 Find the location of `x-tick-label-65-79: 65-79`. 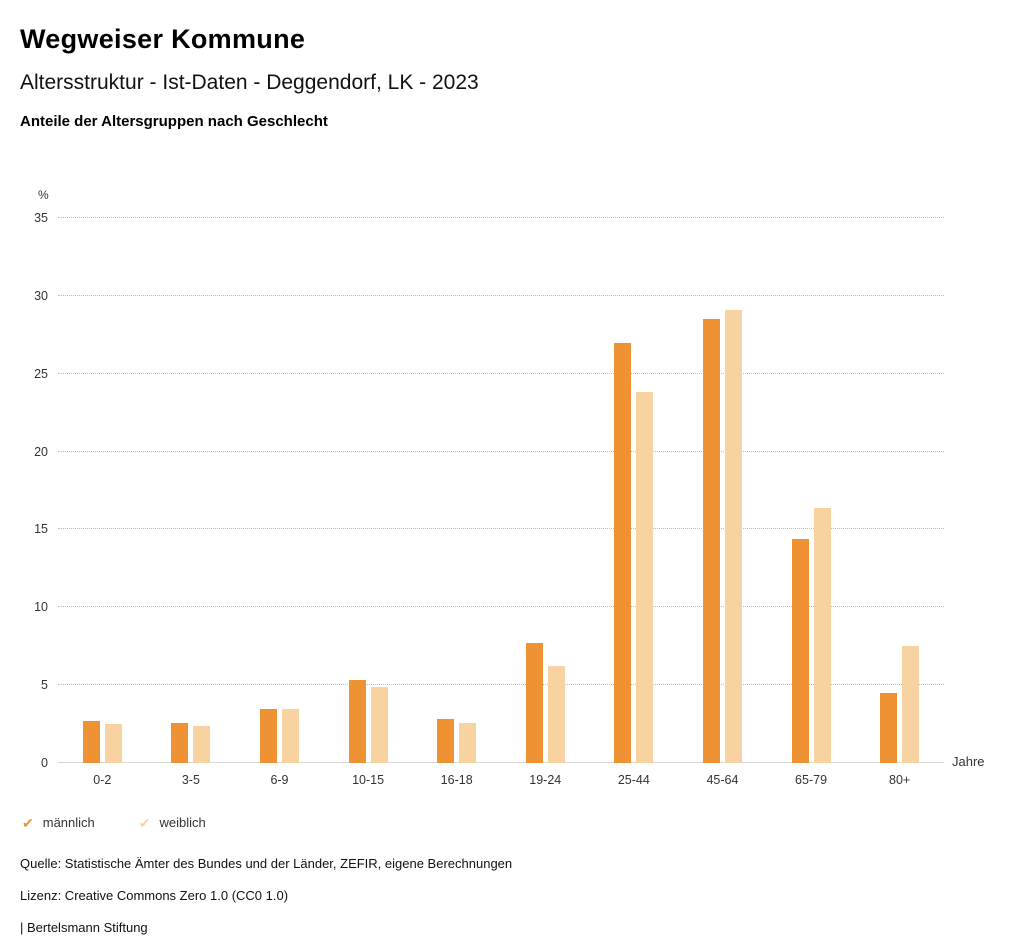

x-tick-label-65-79: 65-79 is located at coordinates (811, 780).